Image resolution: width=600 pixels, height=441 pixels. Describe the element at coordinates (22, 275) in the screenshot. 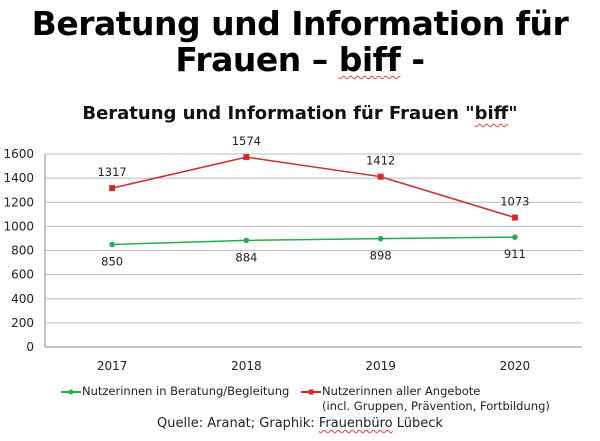

I see `y-tick-label: 600` at that location.